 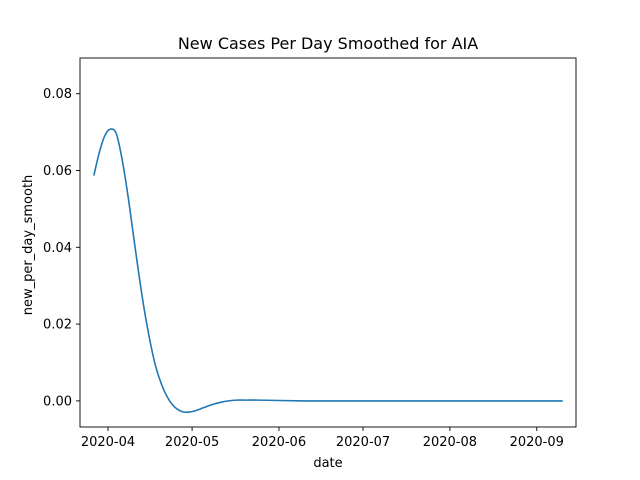 I want to click on x-tick-label: 2020-08, so click(x=450, y=442).